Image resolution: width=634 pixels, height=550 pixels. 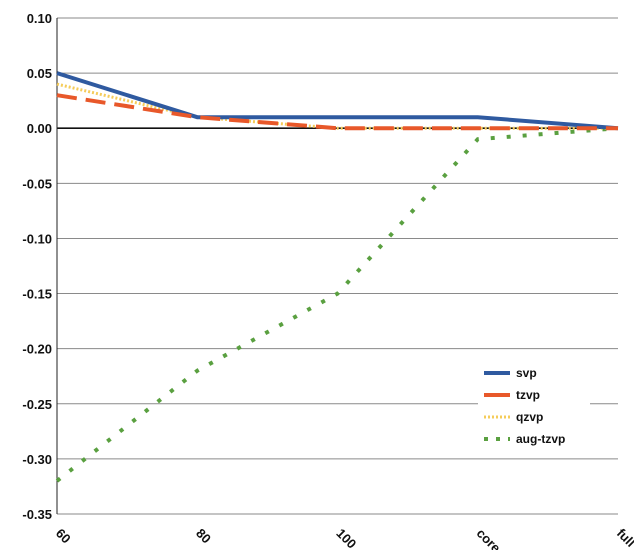 What do you see at coordinates (37, 294) in the screenshot?
I see `y-tick-label: -0.15` at bounding box center [37, 294].